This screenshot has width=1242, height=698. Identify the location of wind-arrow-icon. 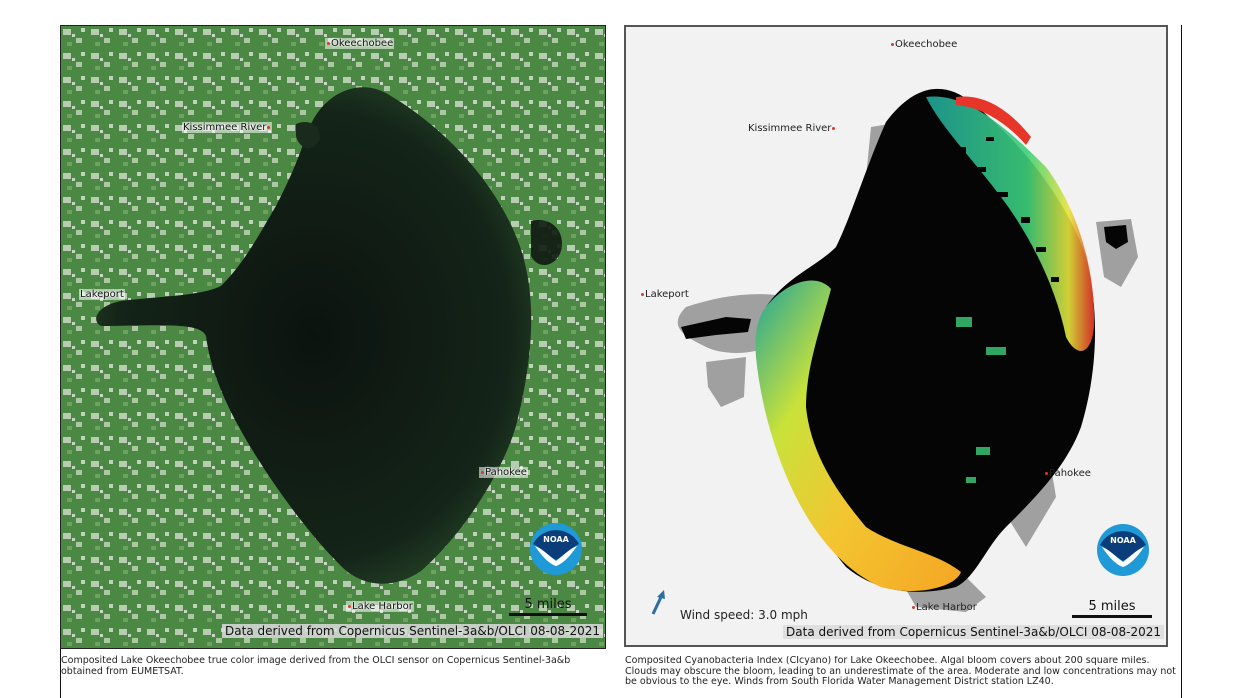
(658, 603).